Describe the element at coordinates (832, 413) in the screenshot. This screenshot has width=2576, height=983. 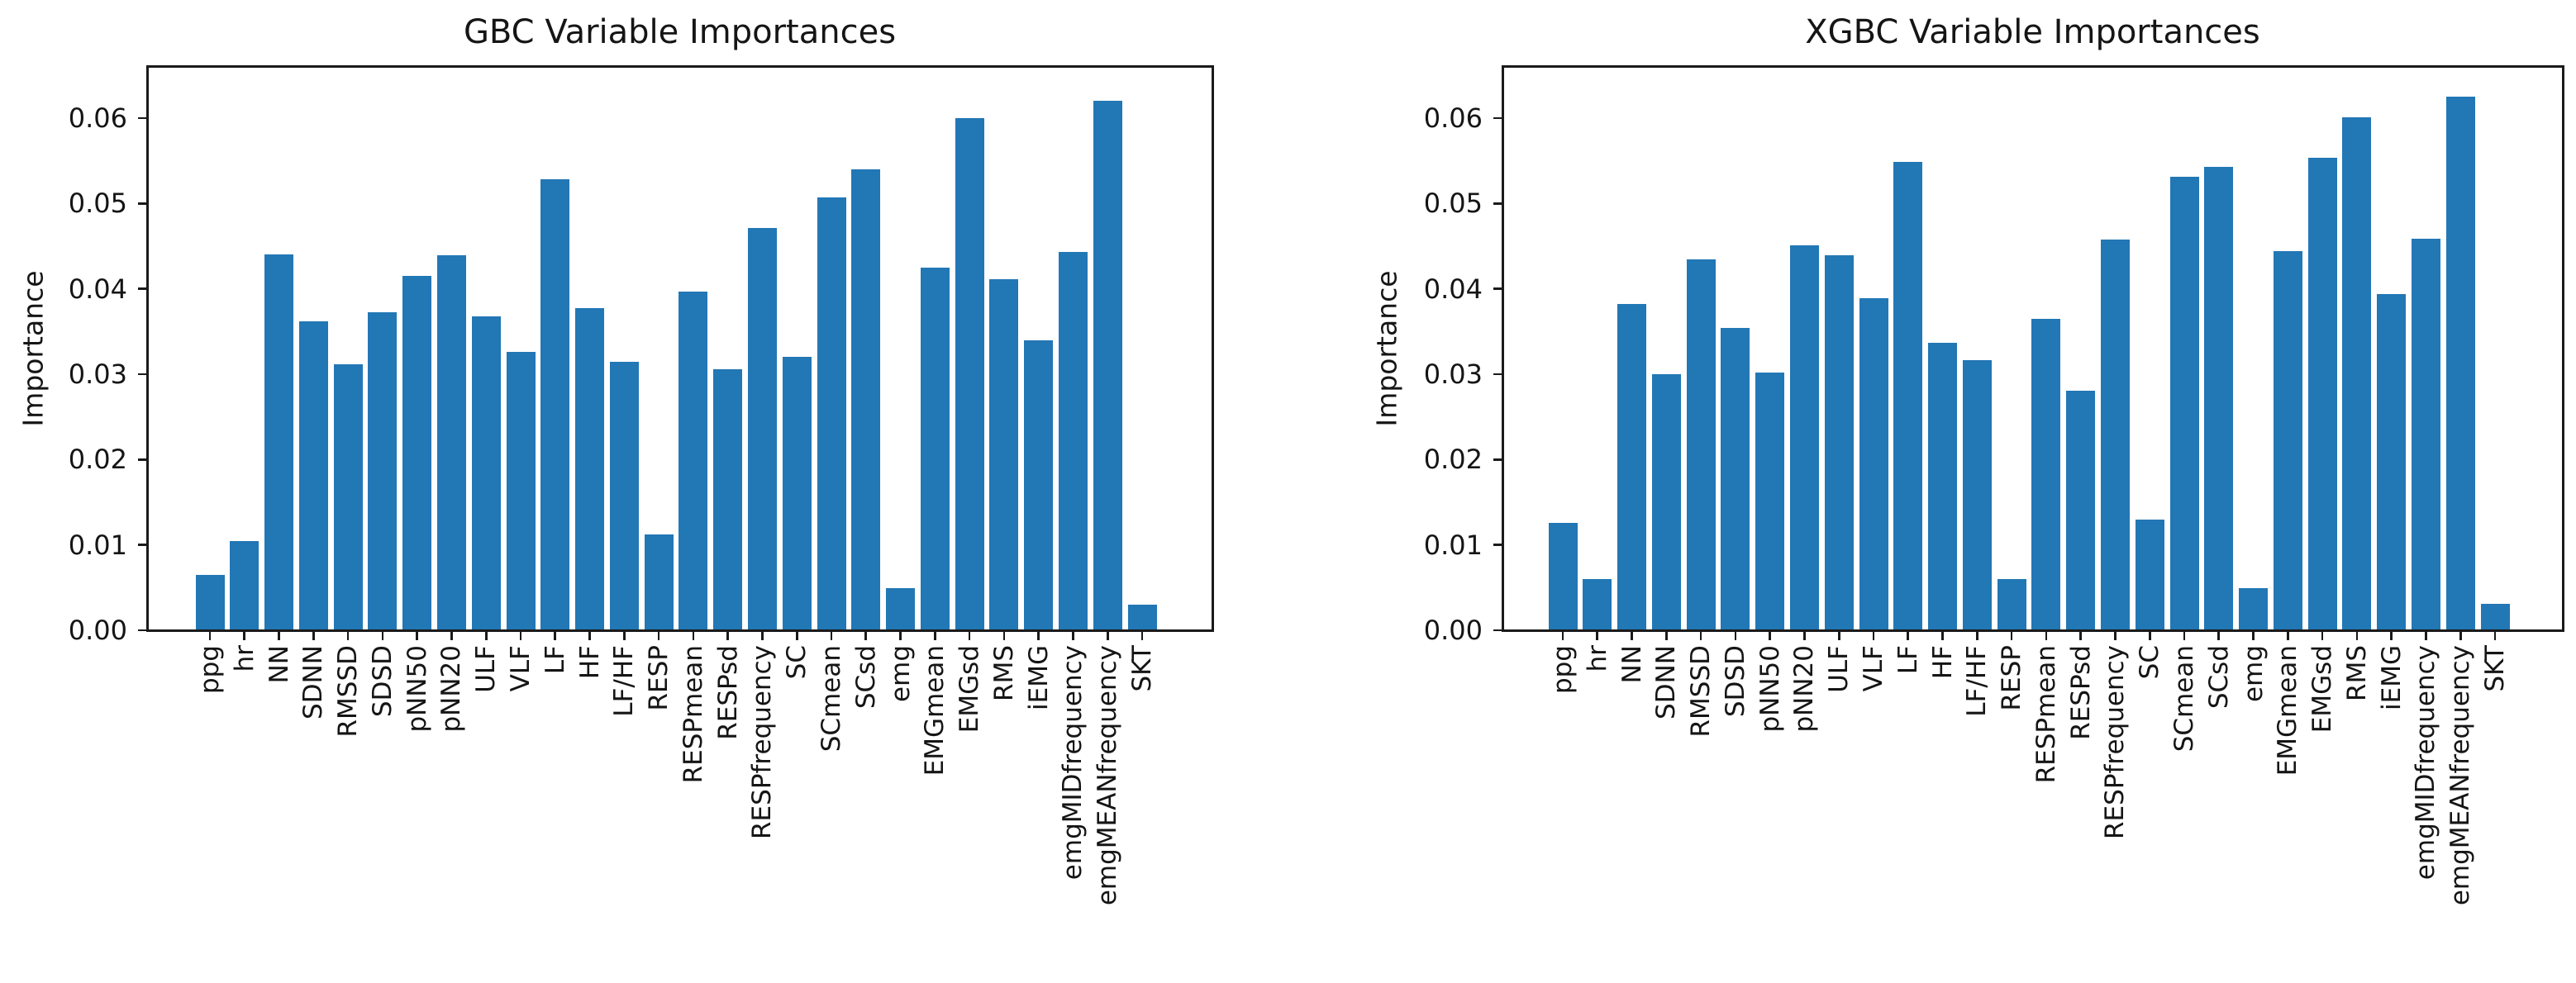
I see `bar-SCmean` at that location.